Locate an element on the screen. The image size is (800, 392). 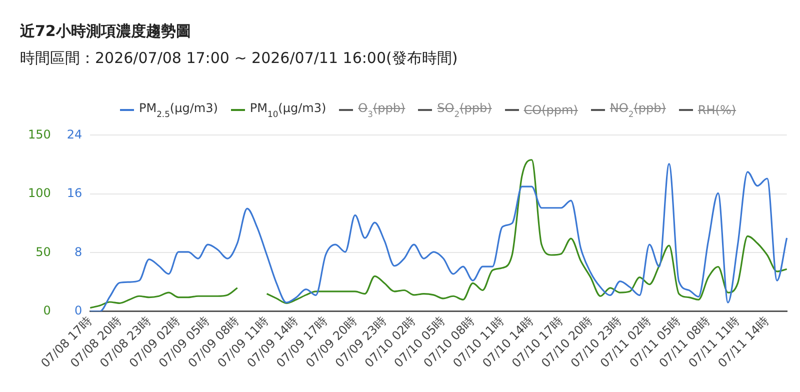
legend-label: NO$_{2}$(ppb) is located at coordinates (638, 110).